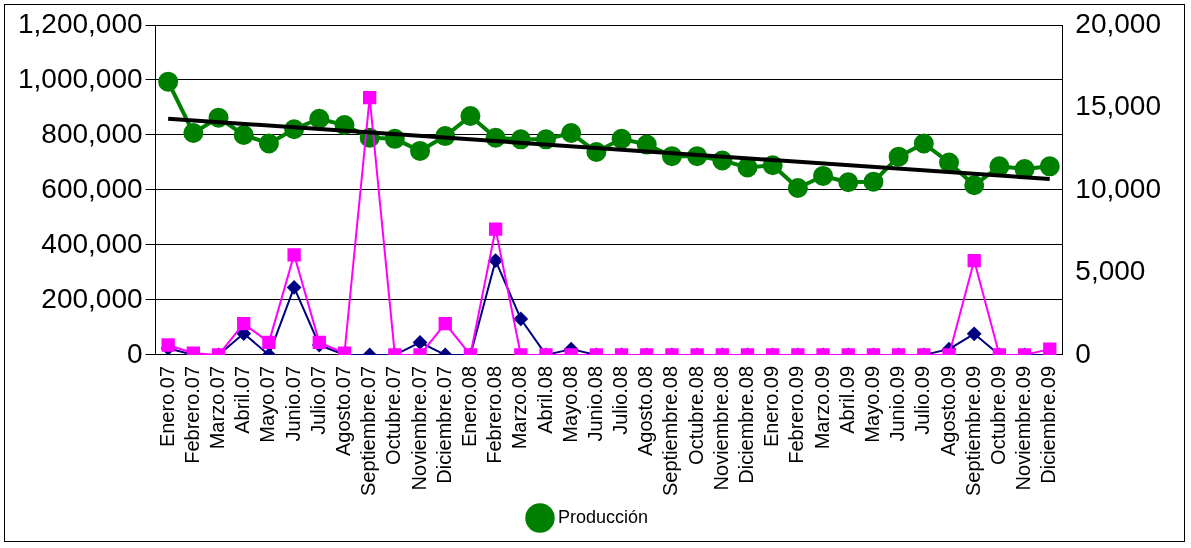 The height and width of the screenshot is (548, 1191). What do you see at coordinates (80, 78) in the screenshot?
I see `y-tick-label: 1,000,000` at bounding box center [80, 78].